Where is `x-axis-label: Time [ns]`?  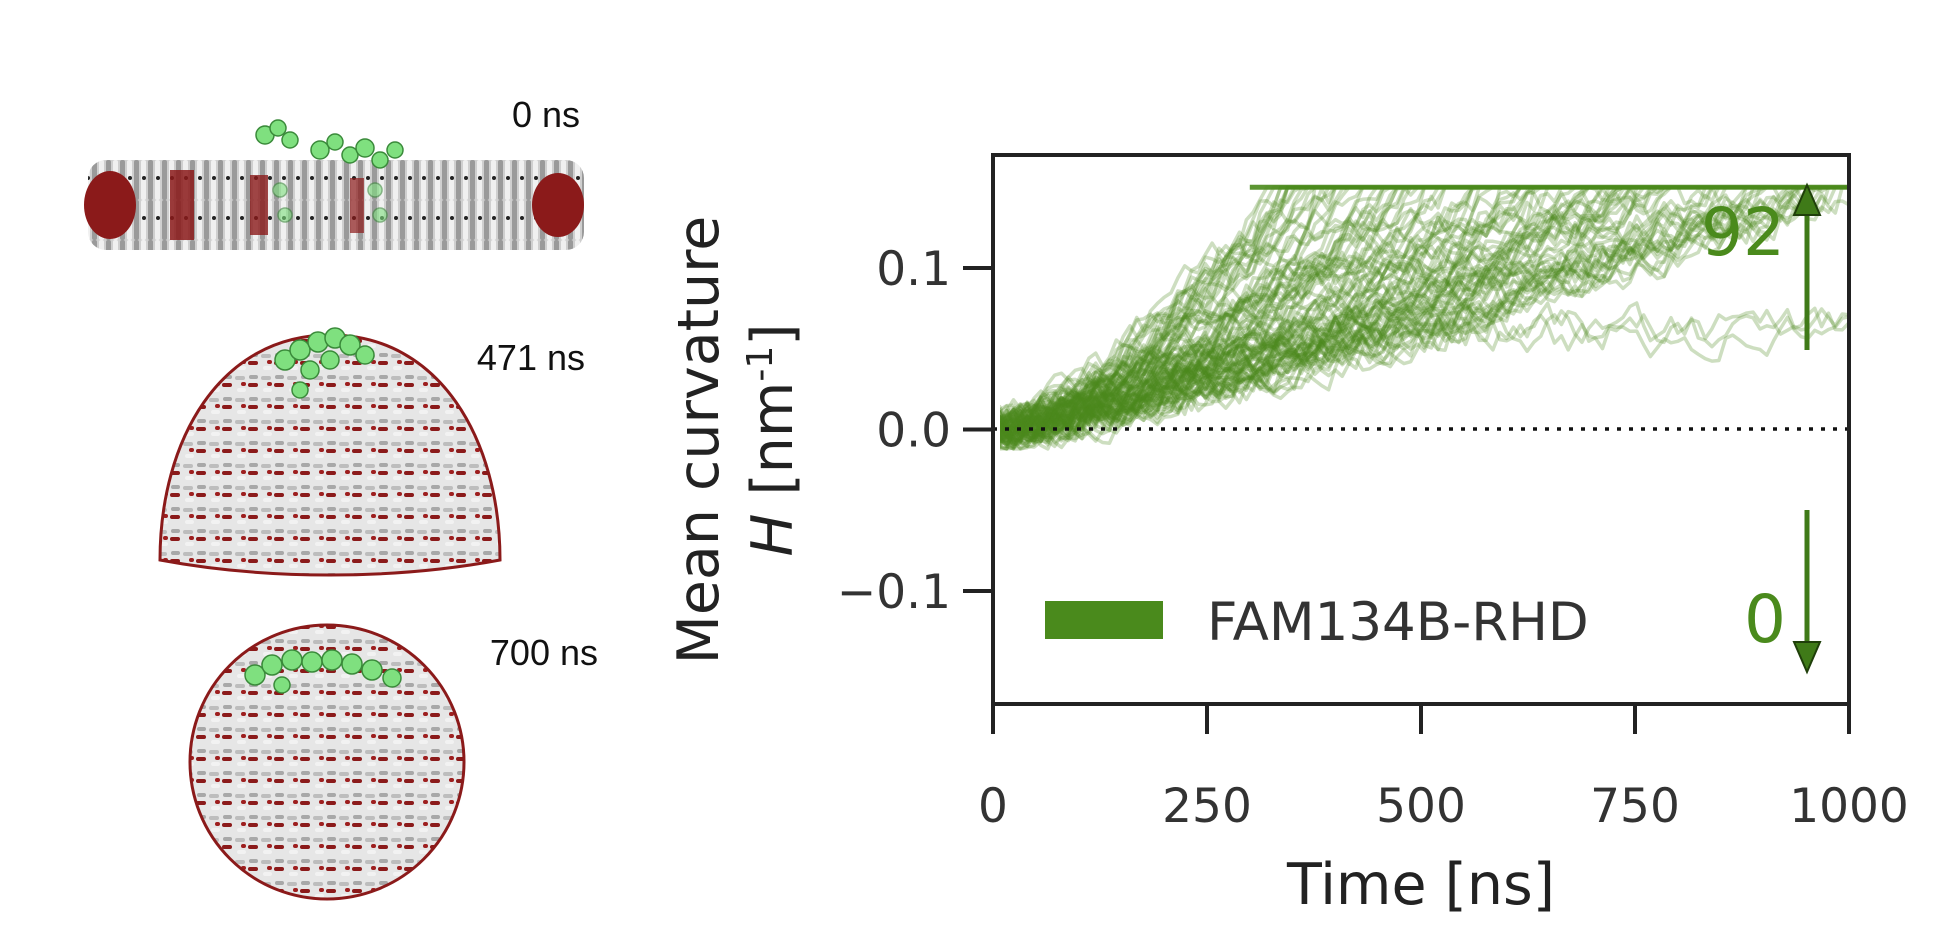
x-axis-label: Time [ns] is located at coordinates (1420, 885).